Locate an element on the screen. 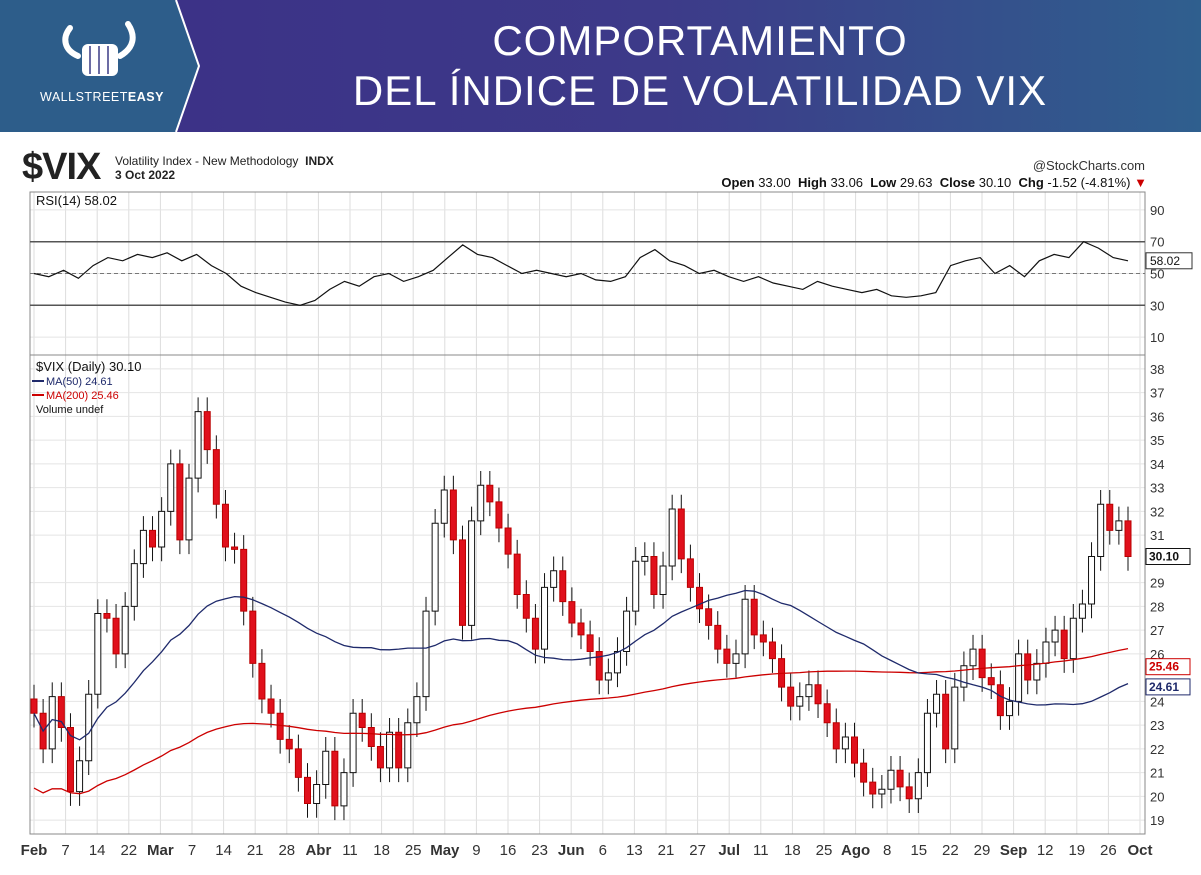  x-tick-label: 6 is located at coordinates (603, 850).